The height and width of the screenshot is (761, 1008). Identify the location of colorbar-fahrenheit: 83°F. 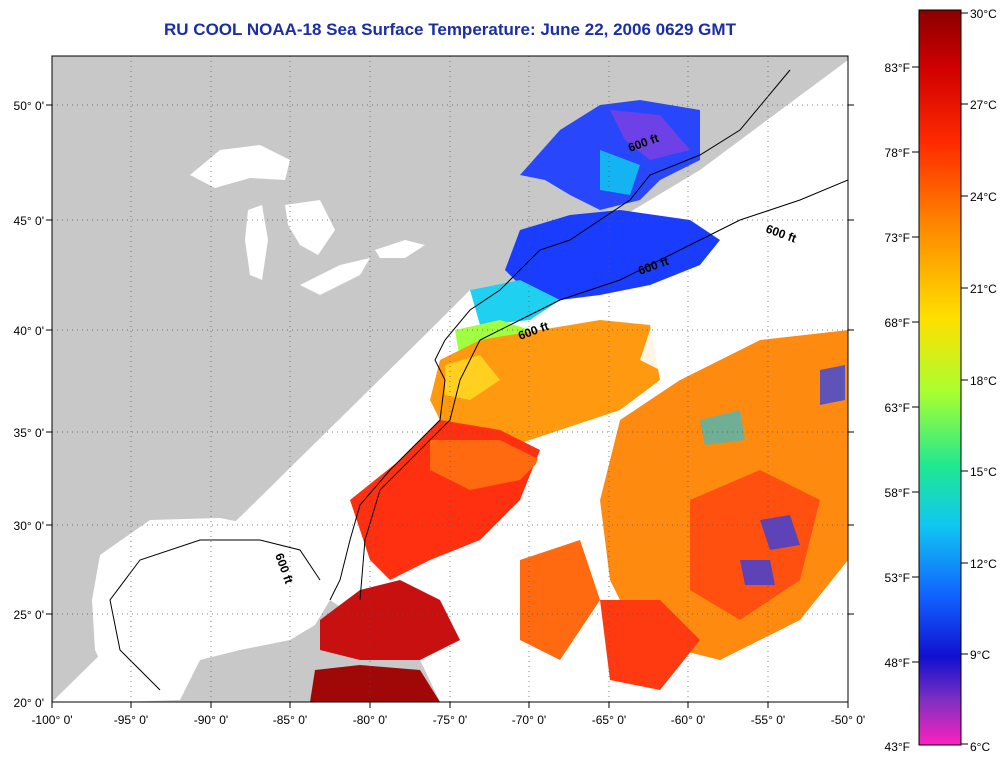
(897, 68).